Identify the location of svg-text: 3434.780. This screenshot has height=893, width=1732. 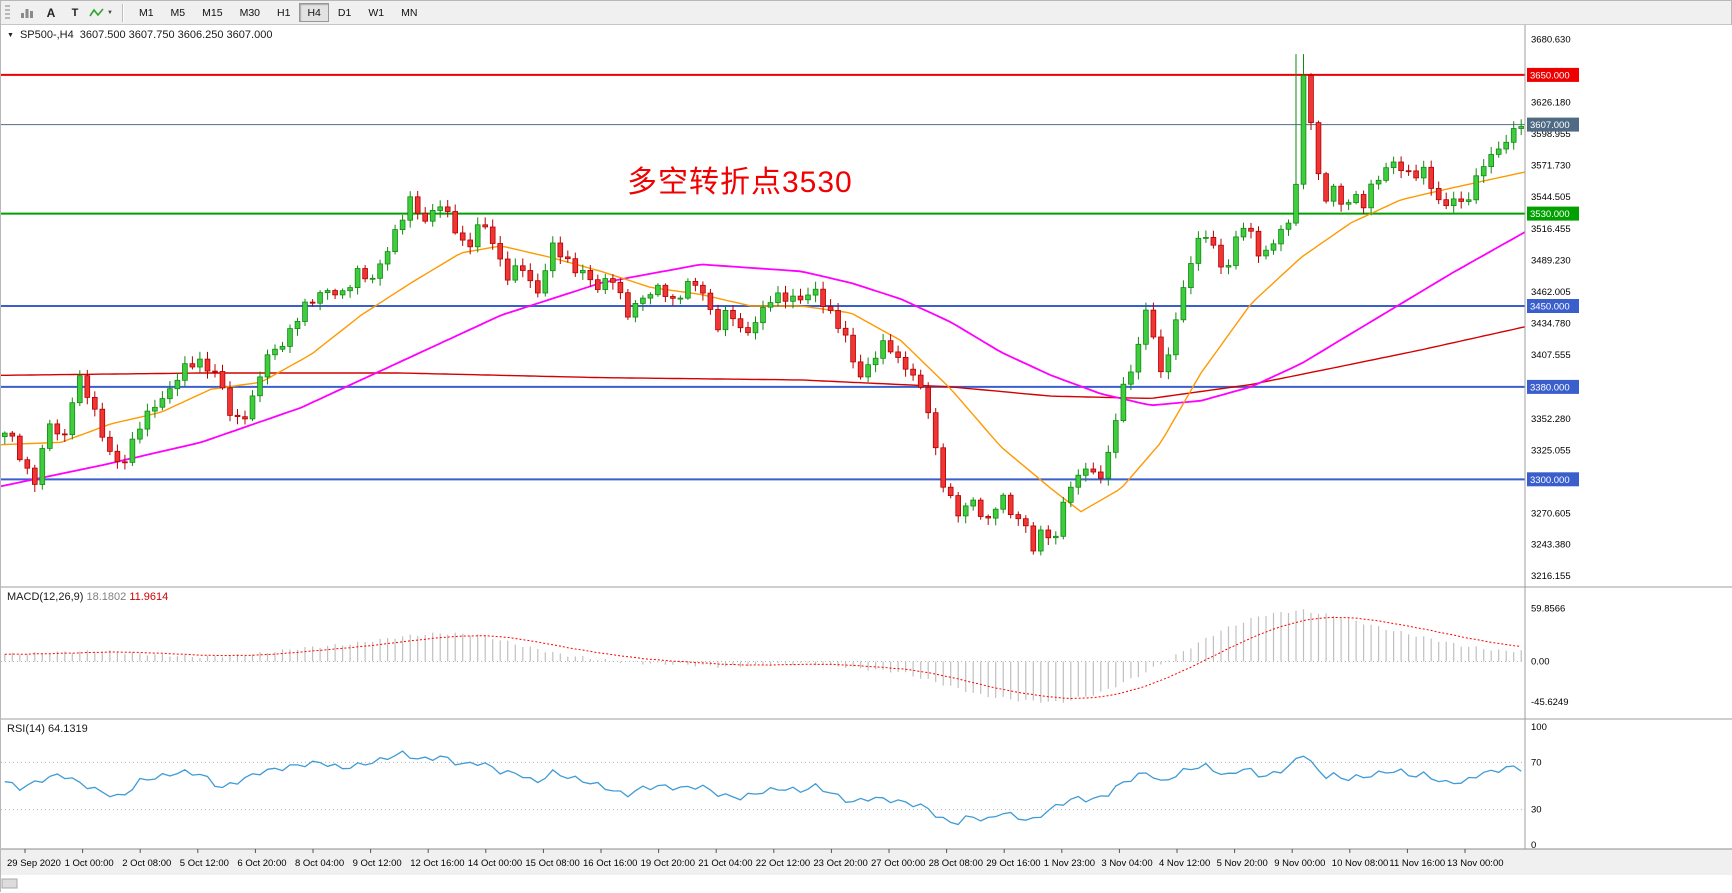
(1551, 324).